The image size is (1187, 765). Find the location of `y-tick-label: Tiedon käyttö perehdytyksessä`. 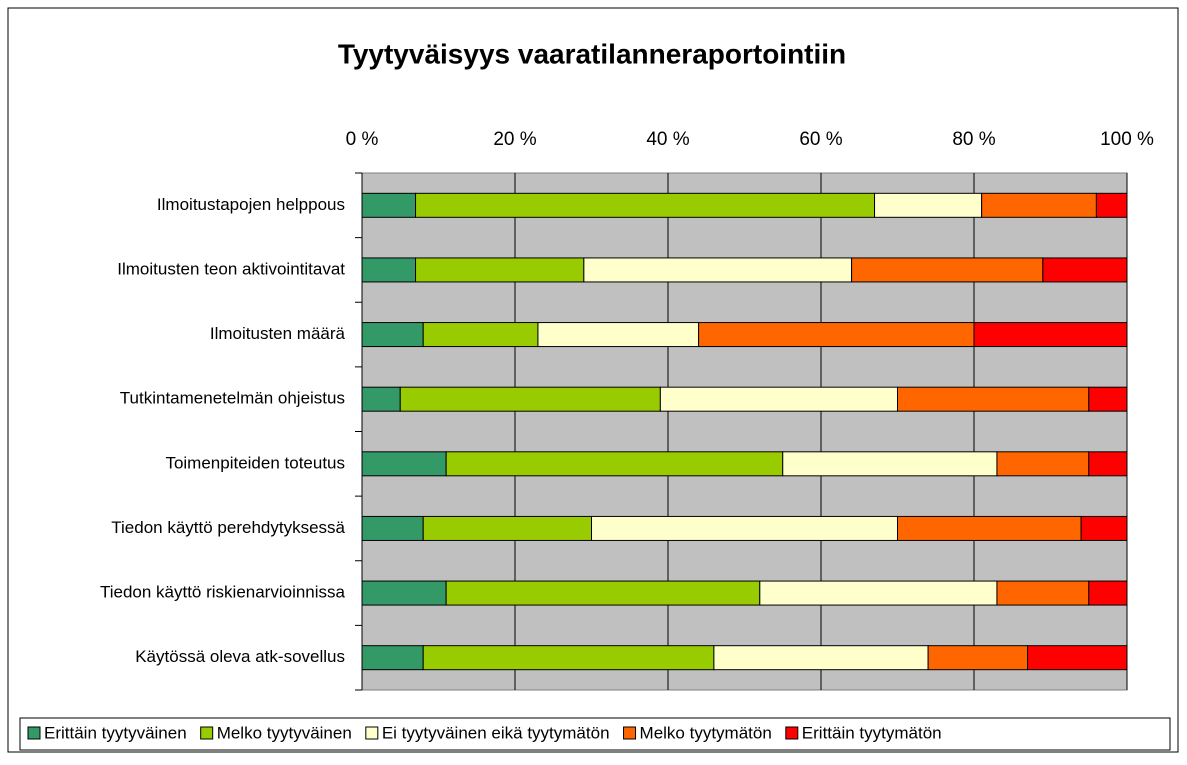

y-tick-label: Tiedon käyttö perehdytyksessä is located at coordinates (228, 527).